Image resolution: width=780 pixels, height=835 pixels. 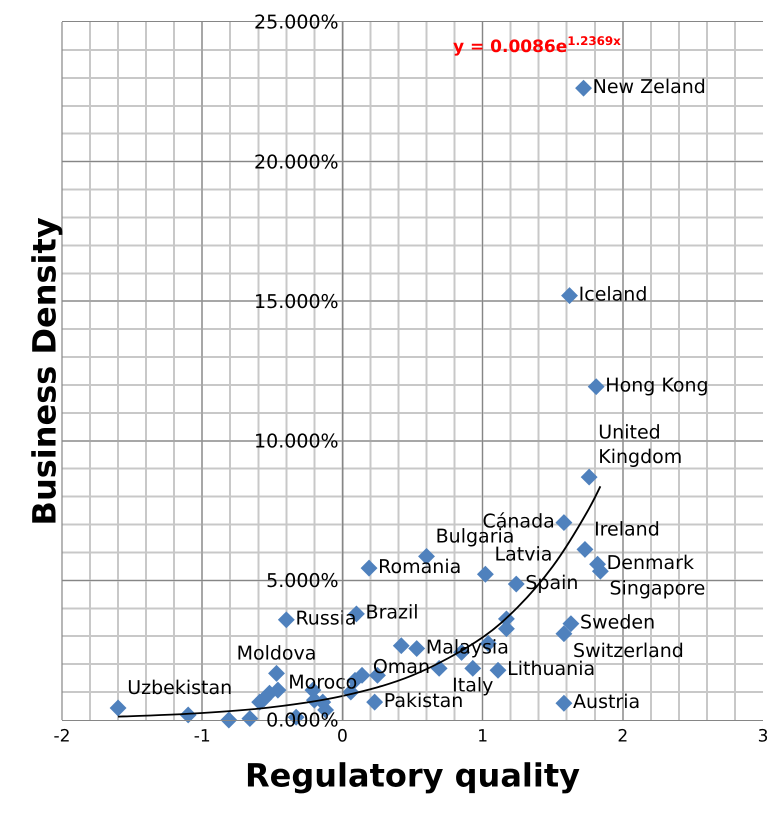 I want to click on y-tick-label: 5.000%, so click(x=302, y=581).